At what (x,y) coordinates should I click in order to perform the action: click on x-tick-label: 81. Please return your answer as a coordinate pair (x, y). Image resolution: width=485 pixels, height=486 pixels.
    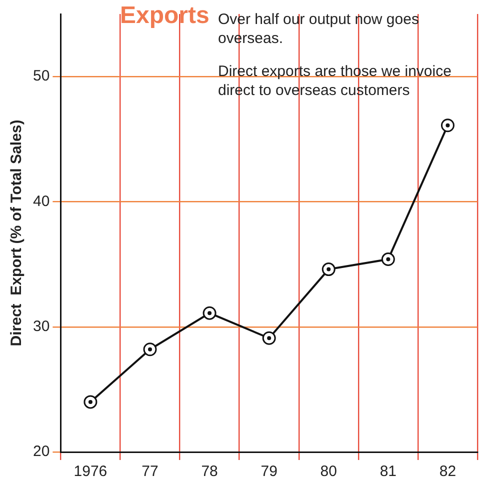
    Looking at the image, I should click on (388, 471).